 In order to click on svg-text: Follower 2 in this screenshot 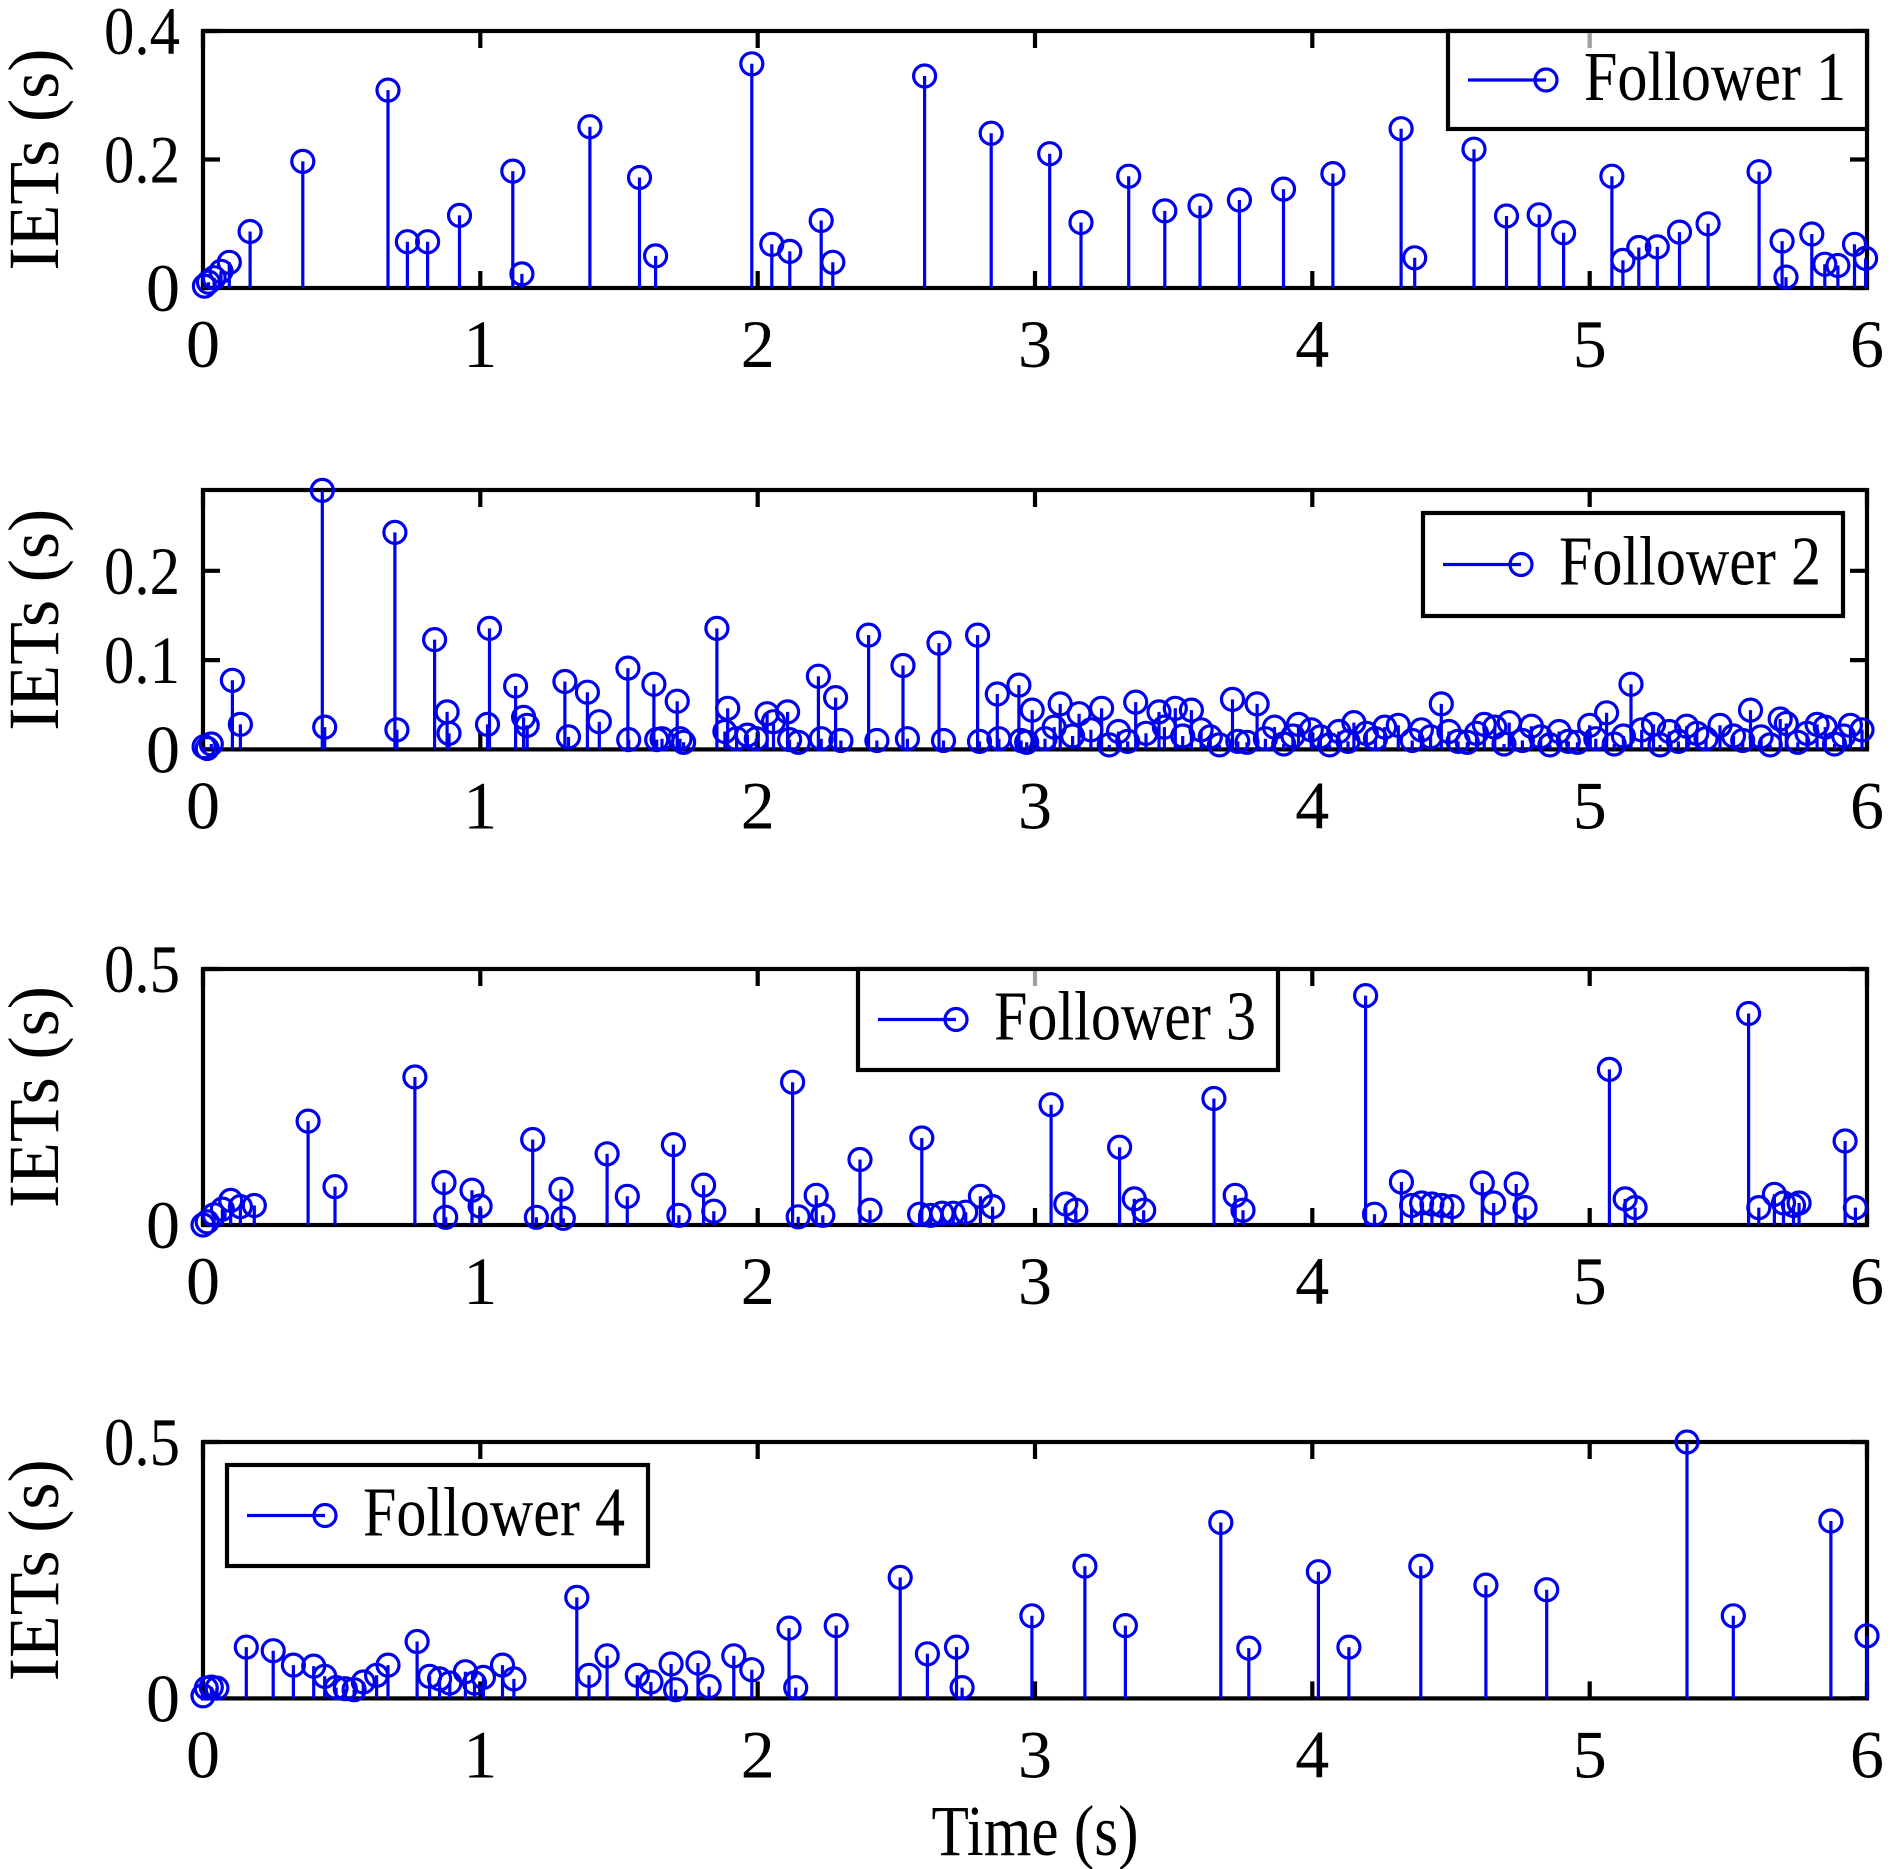, I will do `click(1690, 562)`.